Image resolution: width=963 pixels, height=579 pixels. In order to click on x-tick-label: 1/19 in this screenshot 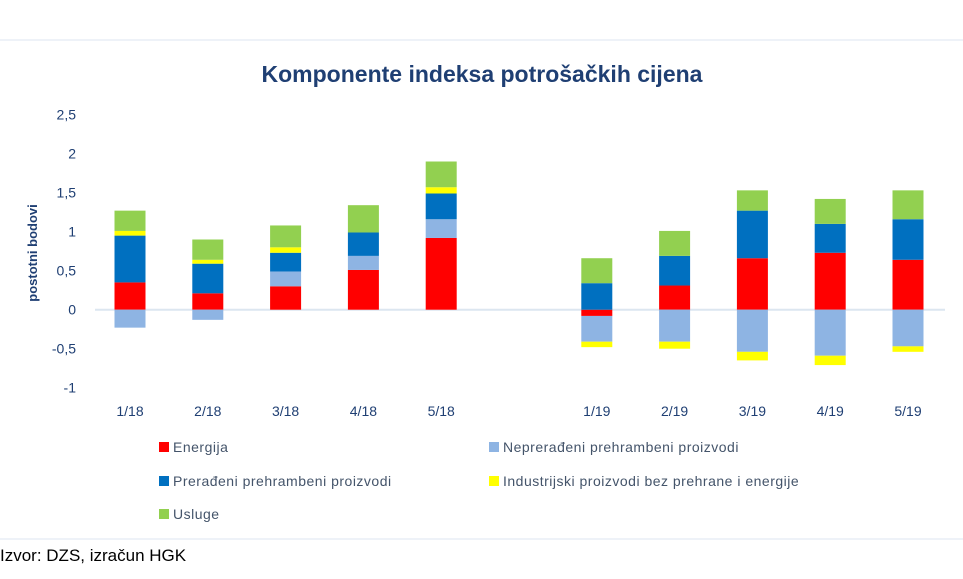, I will do `click(596, 411)`.